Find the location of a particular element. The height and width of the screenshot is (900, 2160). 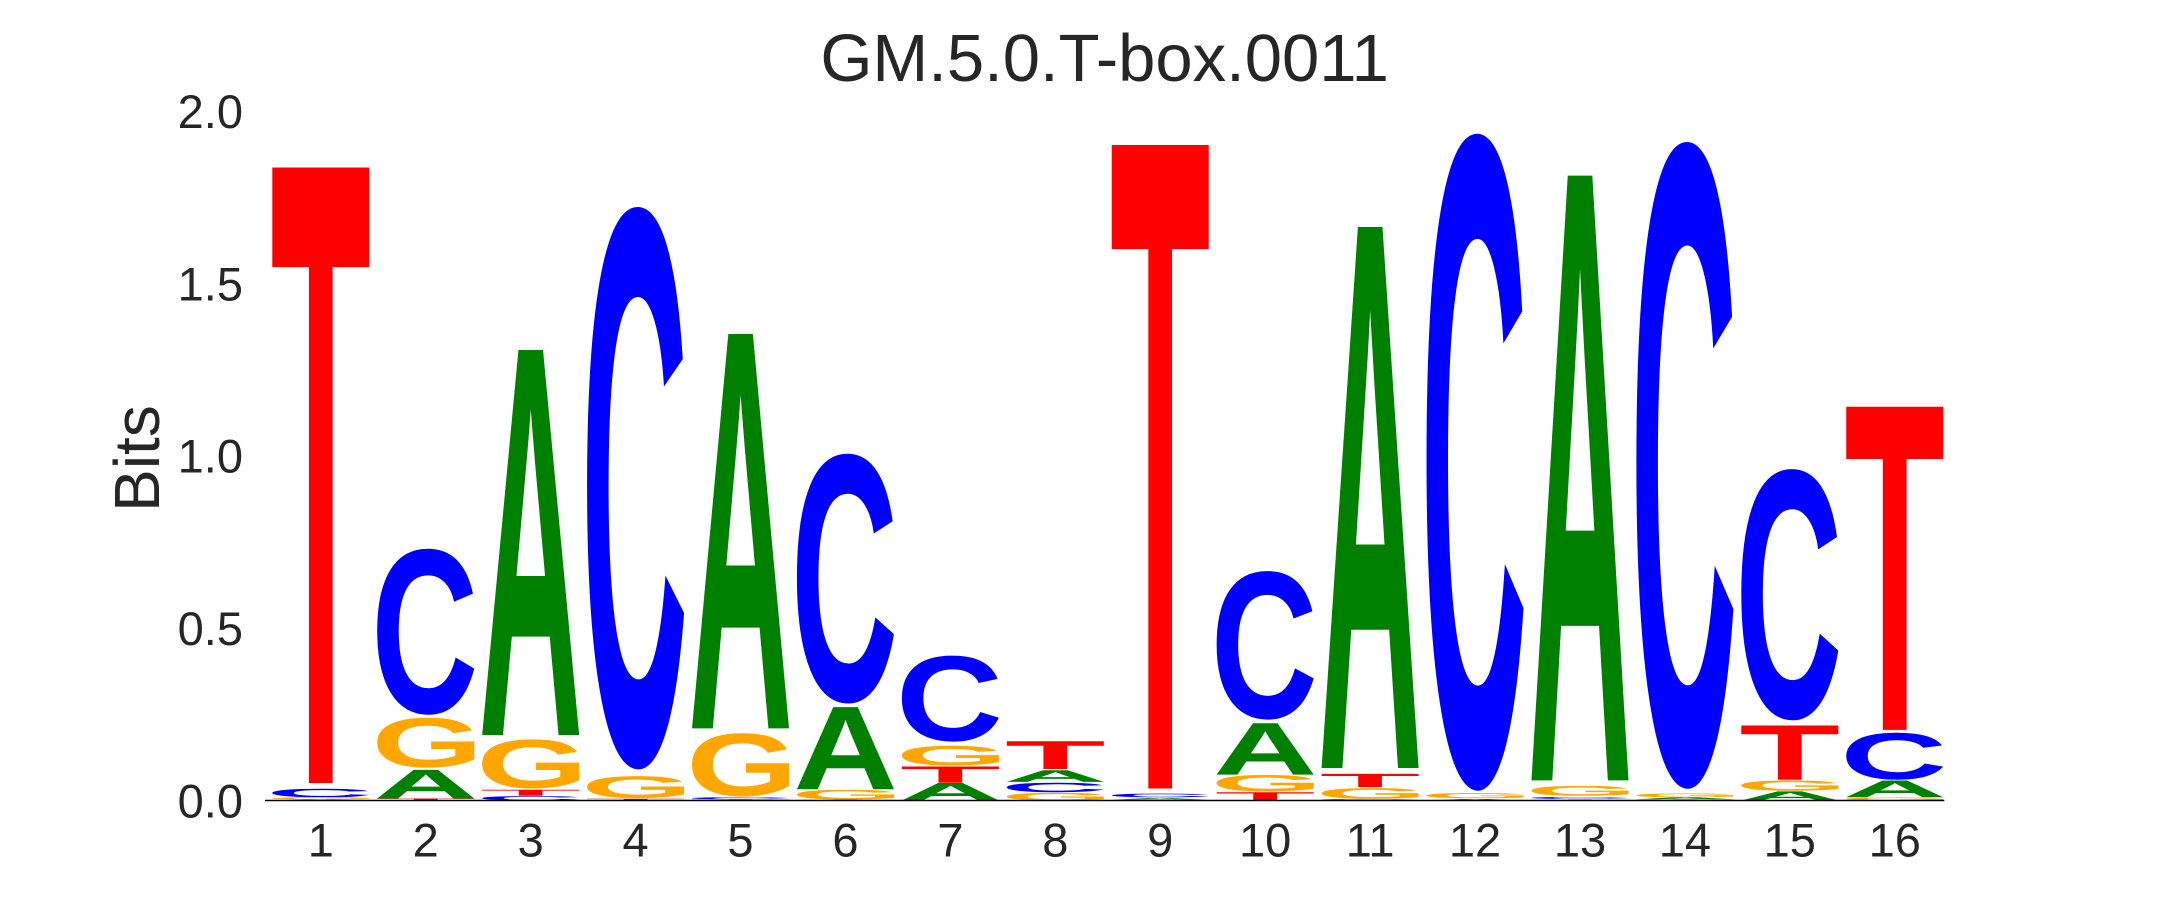

svg-text: 8 is located at coordinates (1055, 840).